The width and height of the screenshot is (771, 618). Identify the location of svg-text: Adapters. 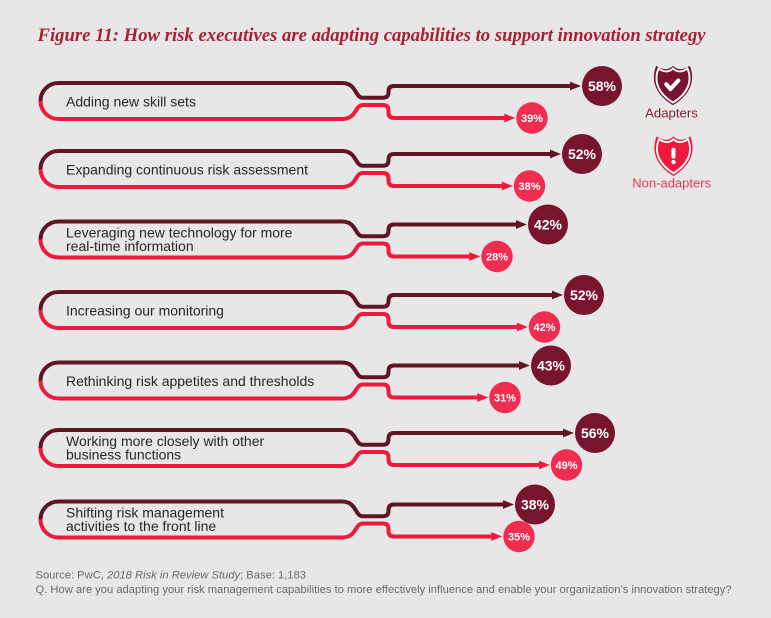
(671, 113).